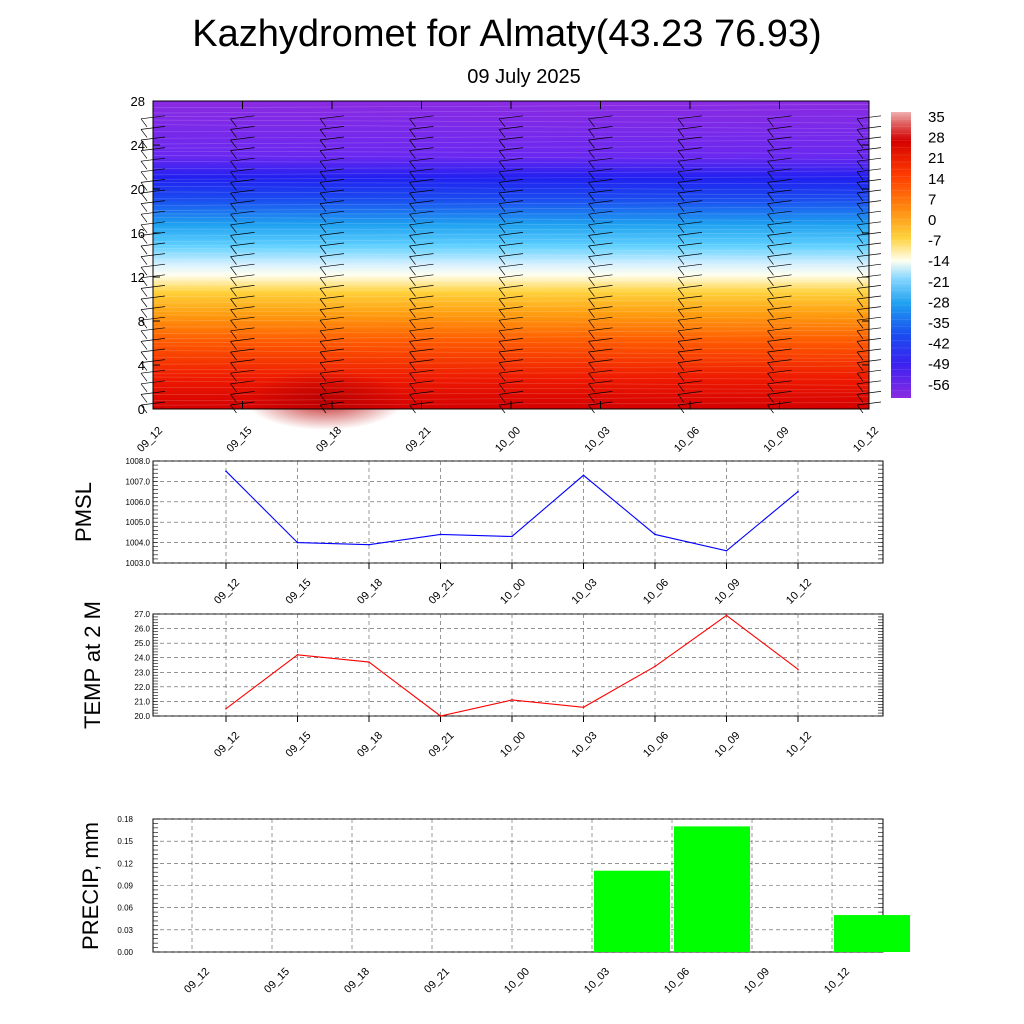 This screenshot has width=1024, height=1024. What do you see at coordinates (757, 981) in the screenshot?
I see `x-tick-label: 10_09` at bounding box center [757, 981].